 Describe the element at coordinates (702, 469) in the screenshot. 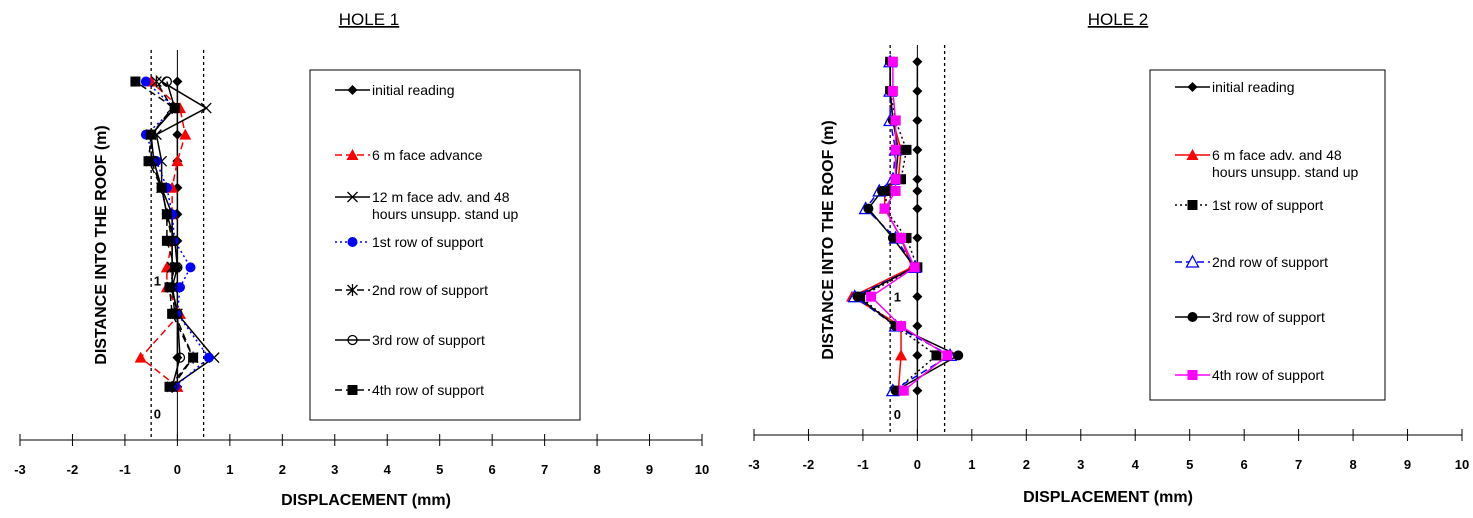

I see `x-tick-label: 10` at that location.